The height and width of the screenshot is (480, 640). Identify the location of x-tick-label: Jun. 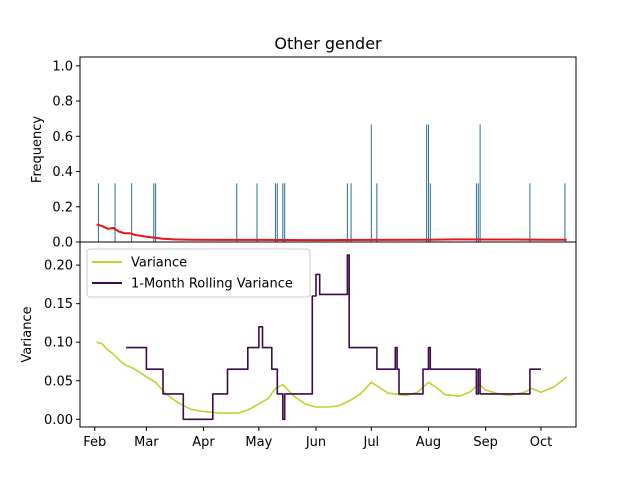
(315, 442).